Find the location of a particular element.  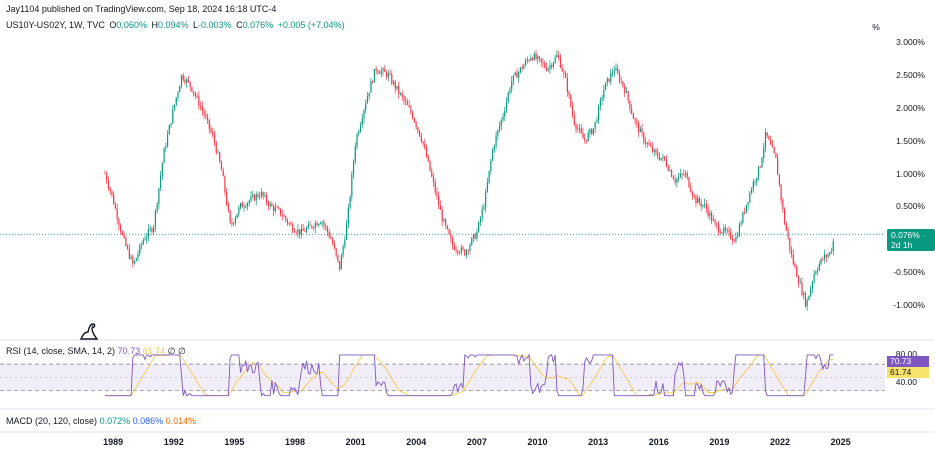

symbol-name: US10Y-US02Y, 1W, TVC is located at coordinates (55, 25).